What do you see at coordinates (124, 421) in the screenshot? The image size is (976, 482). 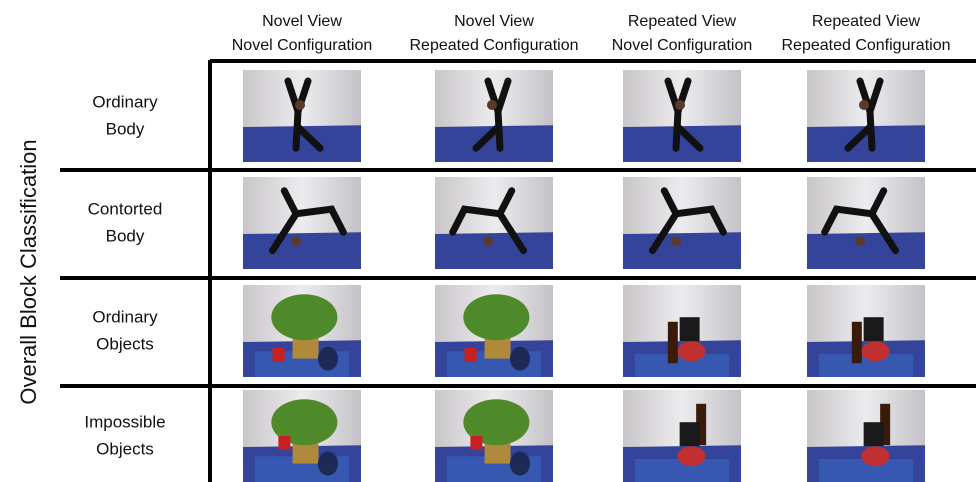 I see `row-label: Impossible` at bounding box center [124, 421].